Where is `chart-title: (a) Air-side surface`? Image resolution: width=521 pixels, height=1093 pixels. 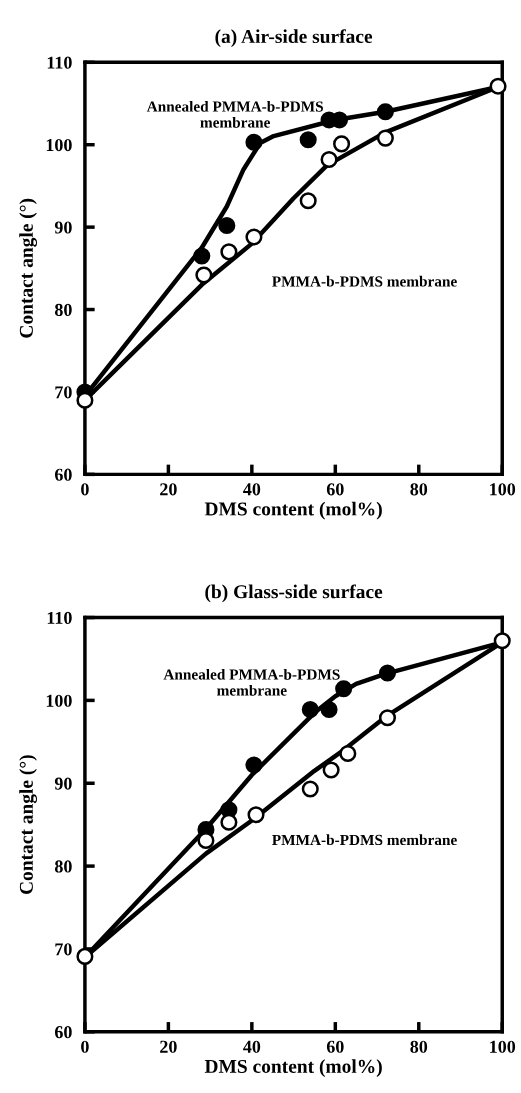 chart-title: (a) Air-side surface is located at coordinates (294, 38).